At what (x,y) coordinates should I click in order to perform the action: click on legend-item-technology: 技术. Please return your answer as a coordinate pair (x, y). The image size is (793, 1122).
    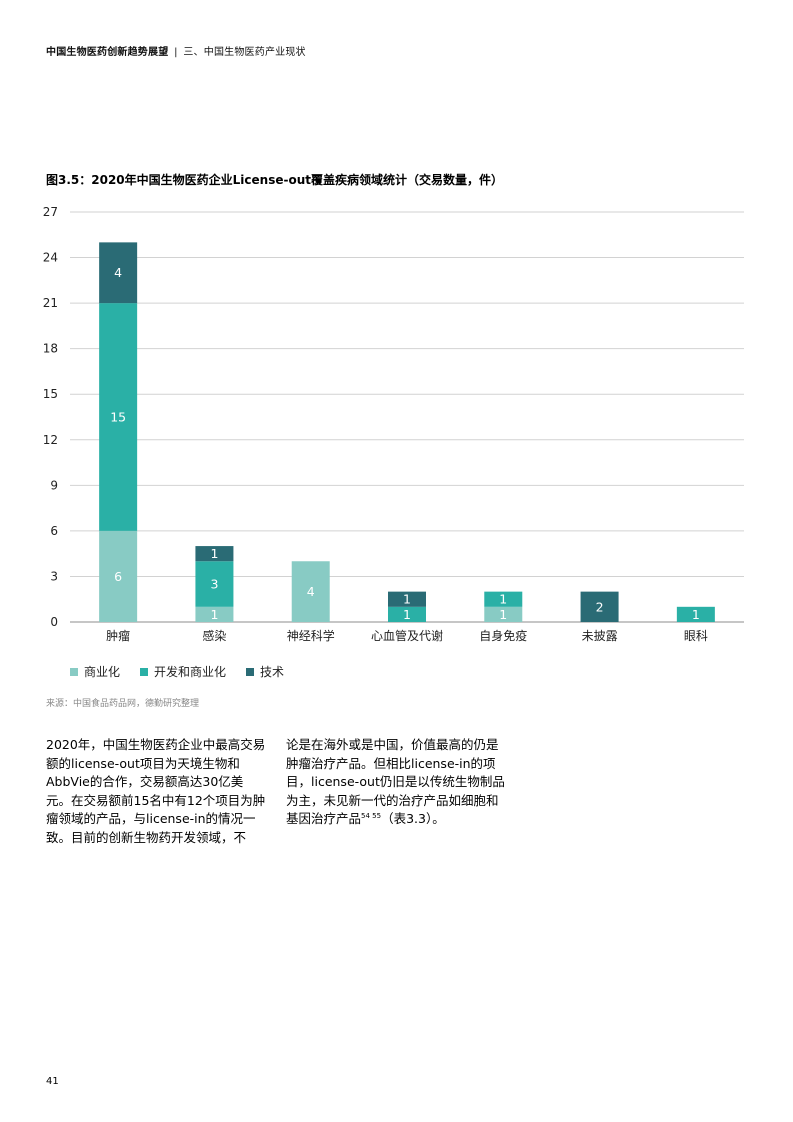
    Looking at the image, I should click on (265, 671).